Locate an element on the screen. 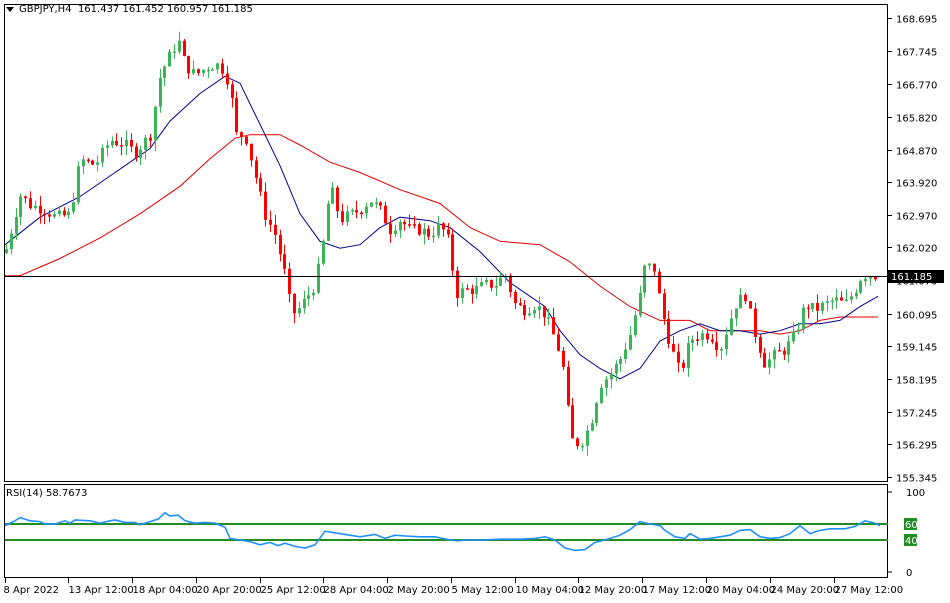 This screenshot has width=950, height=603. time-tick-label: 2 May 20:00 is located at coordinates (419, 590).